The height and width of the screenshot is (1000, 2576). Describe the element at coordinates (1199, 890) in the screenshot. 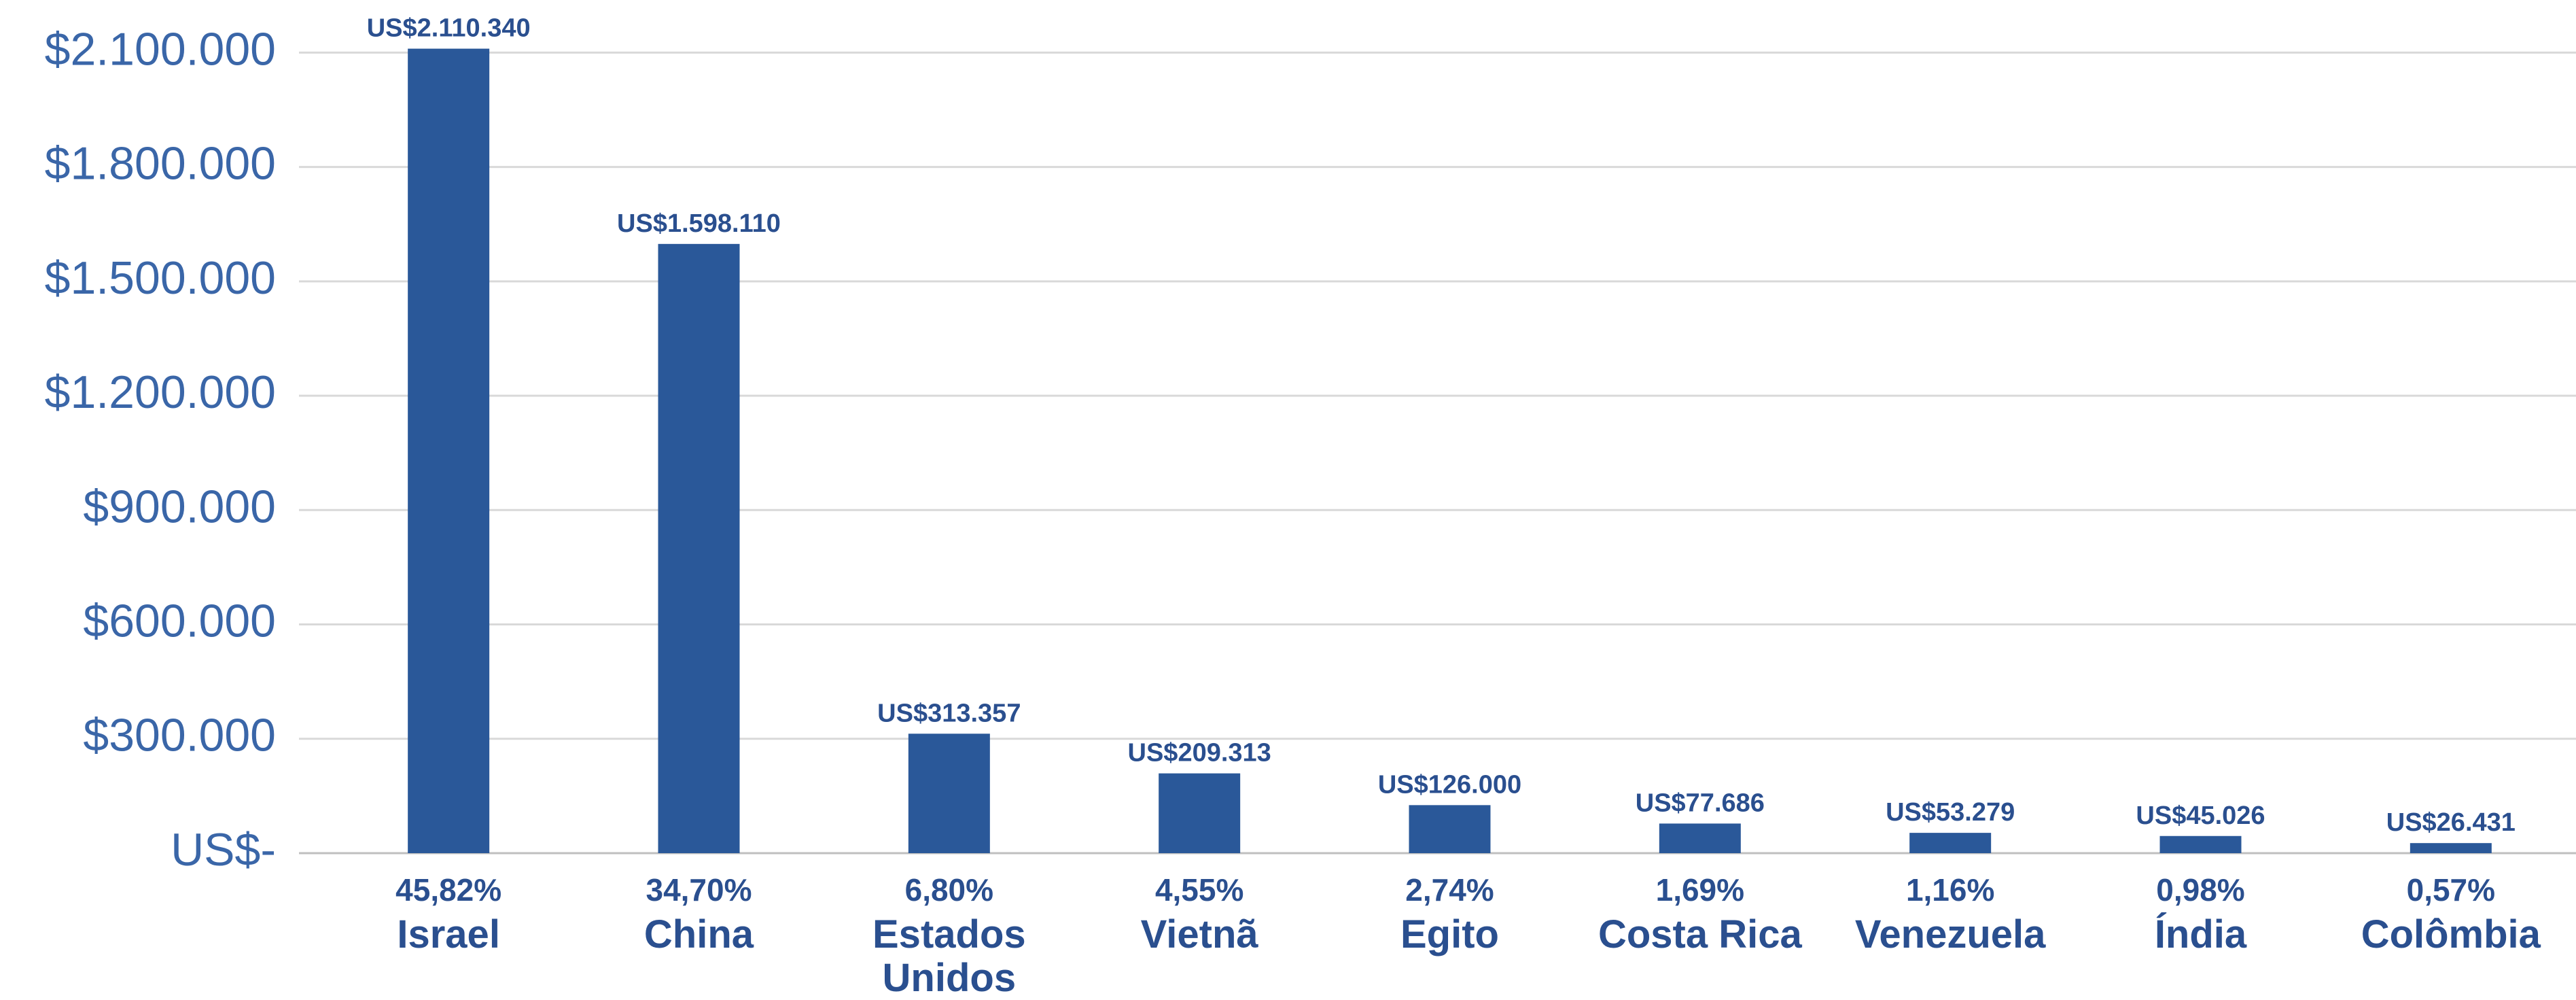

I see `share-label: 4,55%` at that location.